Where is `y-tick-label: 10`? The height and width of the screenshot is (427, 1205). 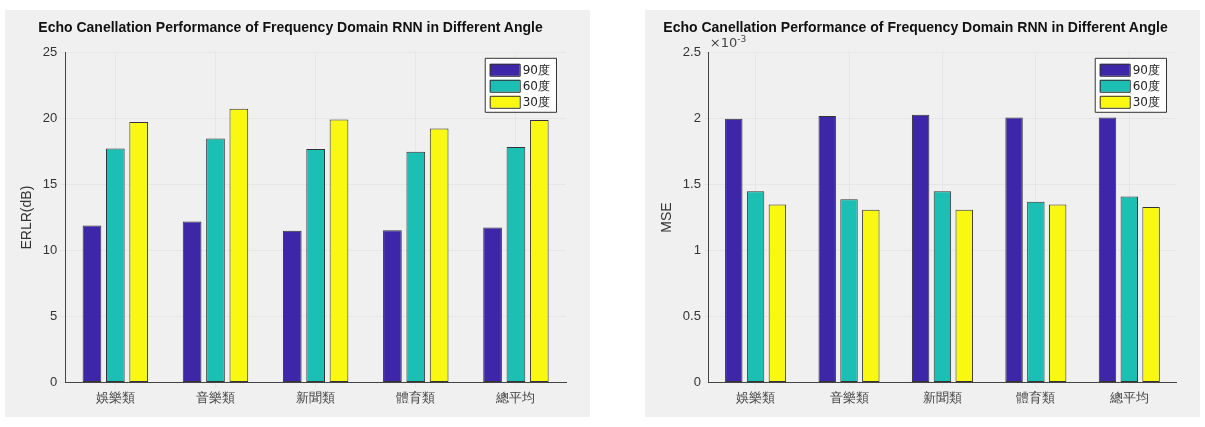 y-tick-label: 10 is located at coordinates (50, 250).